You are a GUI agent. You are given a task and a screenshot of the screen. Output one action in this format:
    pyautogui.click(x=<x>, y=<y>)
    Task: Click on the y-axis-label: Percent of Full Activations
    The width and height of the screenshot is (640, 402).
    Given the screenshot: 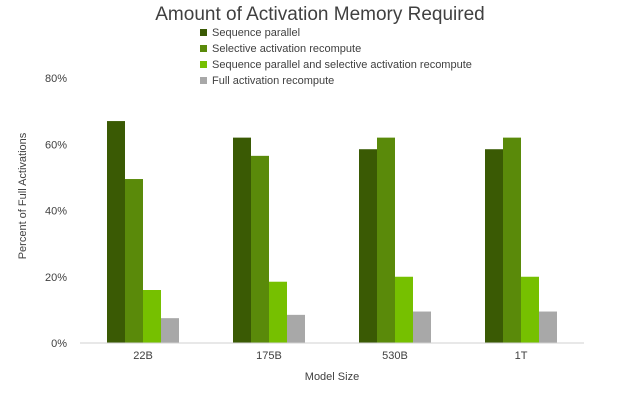 What is the action you would take?
    pyautogui.click(x=23, y=195)
    